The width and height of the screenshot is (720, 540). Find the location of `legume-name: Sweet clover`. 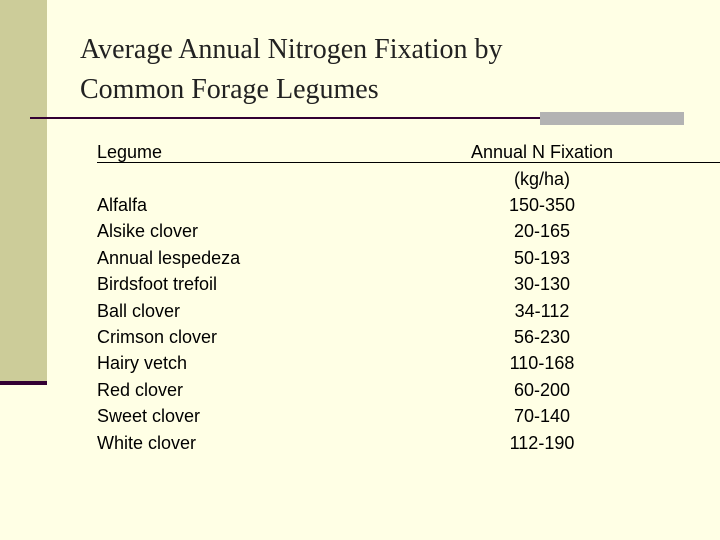

legume-name: Sweet clover is located at coordinates (149, 416).